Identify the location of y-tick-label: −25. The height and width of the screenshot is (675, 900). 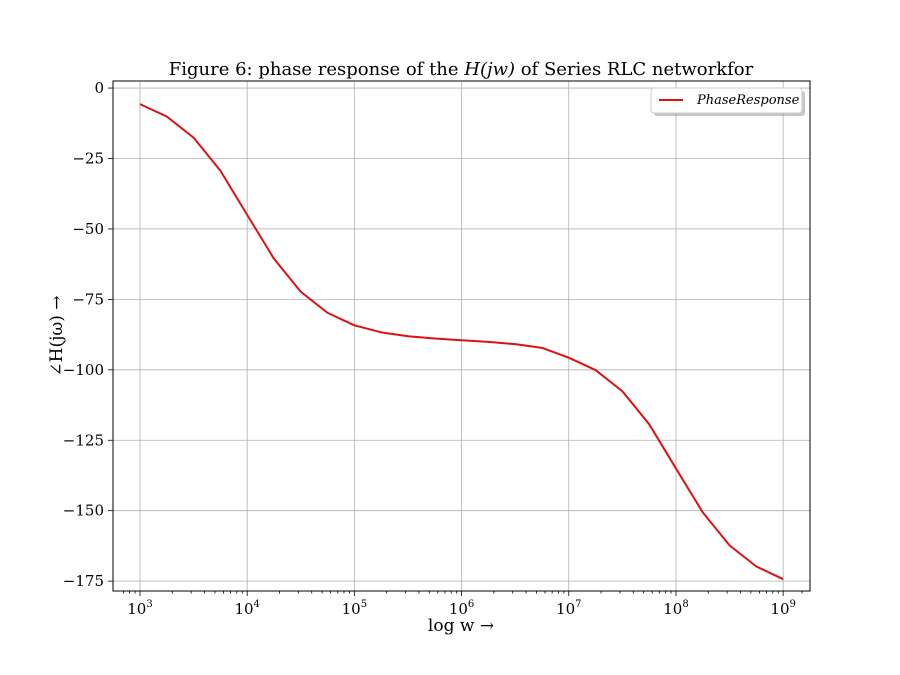
(88, 158).